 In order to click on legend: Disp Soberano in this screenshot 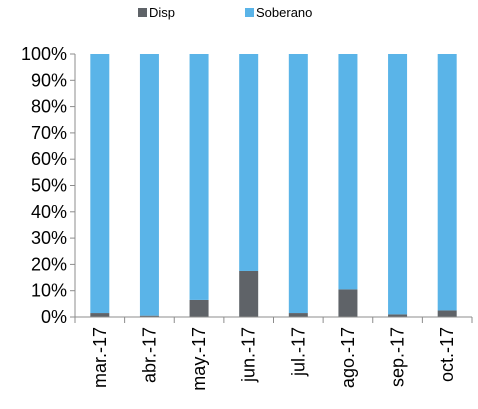, I will do `click(225, 12)`.